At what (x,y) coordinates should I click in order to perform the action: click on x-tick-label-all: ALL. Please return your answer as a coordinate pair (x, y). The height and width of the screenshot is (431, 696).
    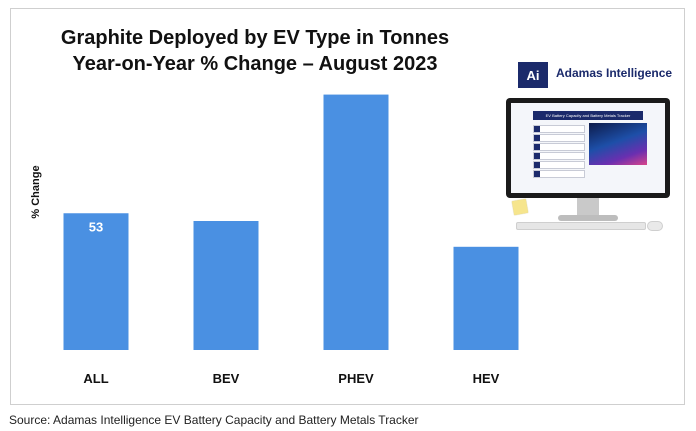
    Looking at the image, I should click on (95, 378).